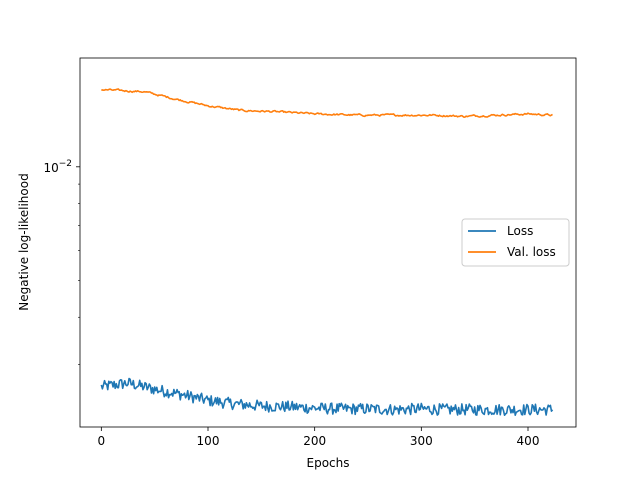 The height and width of the screenshot is (480, 640). What do you see at coordinates (208, 441) in the screenshot?
I see `x-tick-label-100: 100` at bounding box center [208, 441].